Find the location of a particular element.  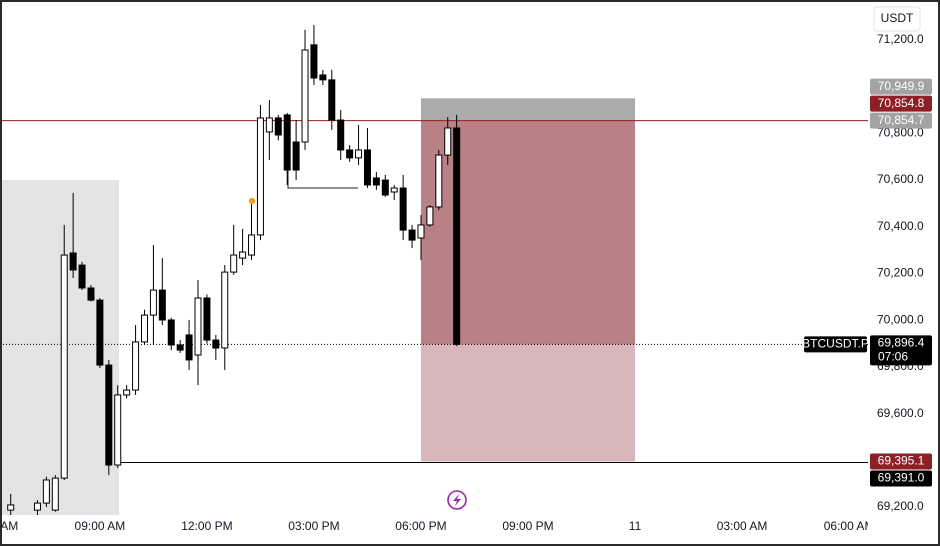

x-tick-label: 03:00 PM is located at coordinates (313, 526).